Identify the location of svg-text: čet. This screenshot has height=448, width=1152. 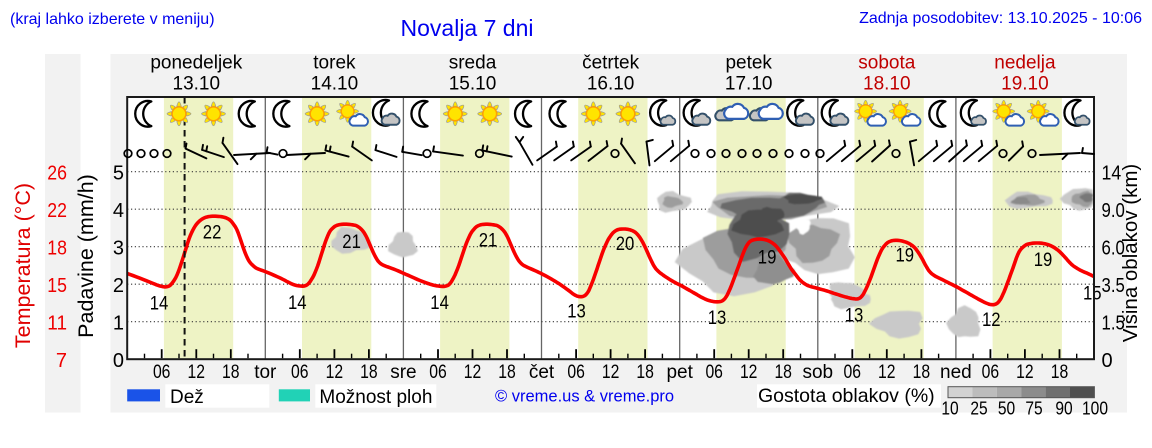
(542, 372).